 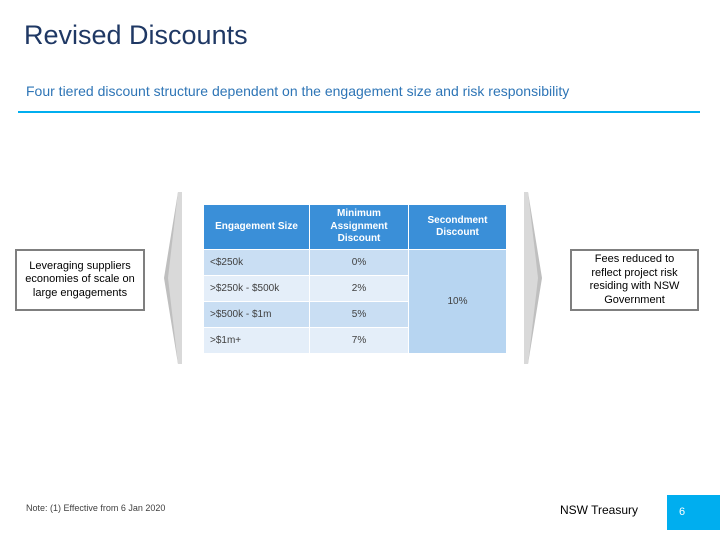 What do you see at coordinates (96, 508) in the screenshot?
I see `footnote: Note: (1) Effective from 6 Jan 2020` at bounding box center [96, 508].